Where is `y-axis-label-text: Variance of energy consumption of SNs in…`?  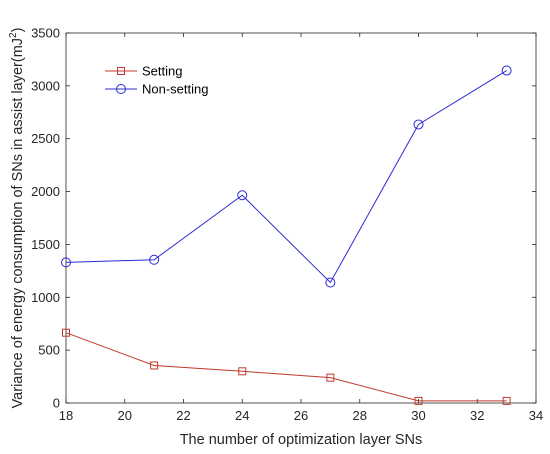
y-axis-label-text: Variance of energy consumption of SNs in… is located at coordinates (18, 223).